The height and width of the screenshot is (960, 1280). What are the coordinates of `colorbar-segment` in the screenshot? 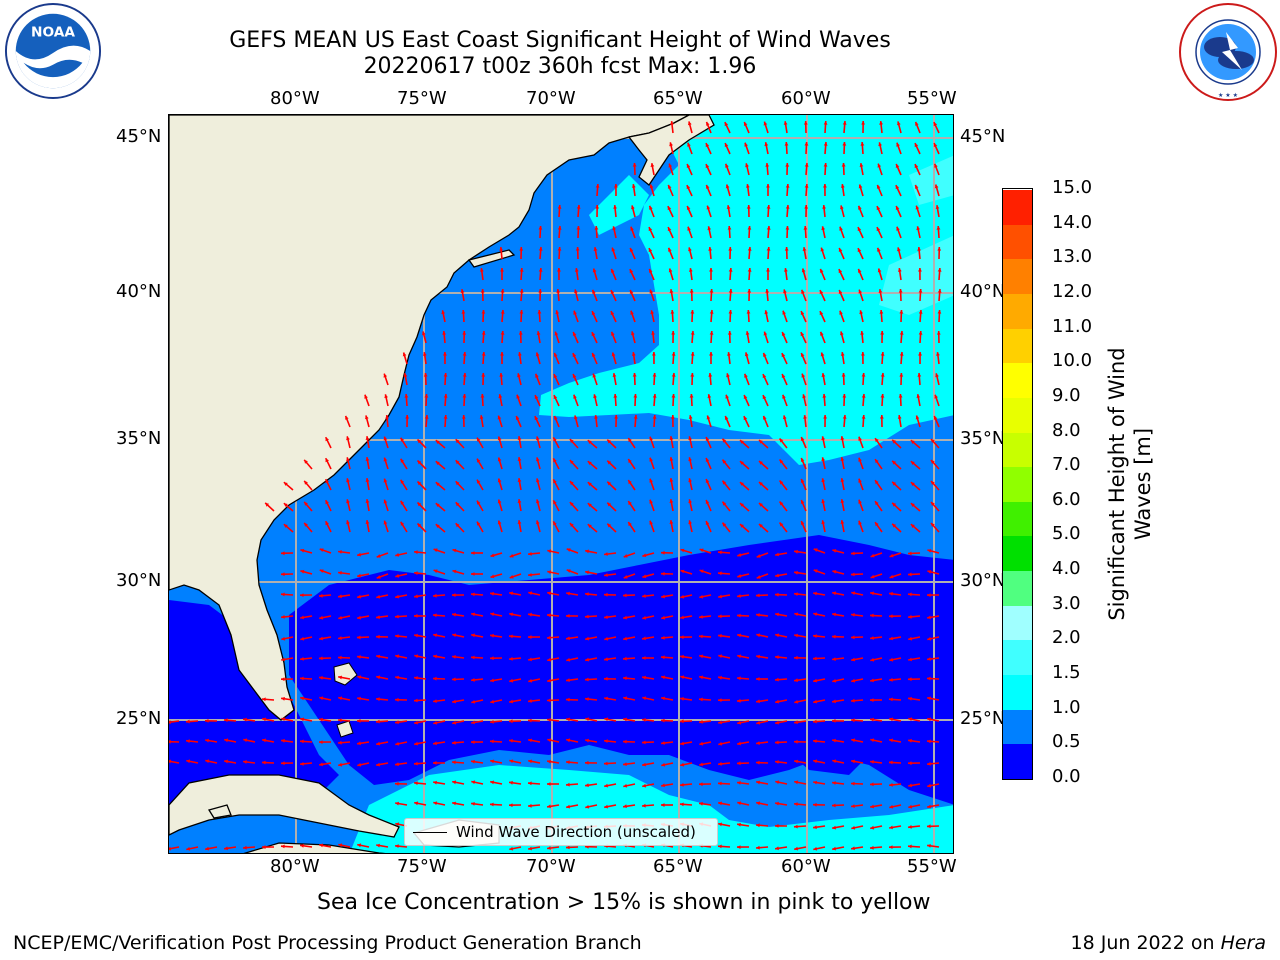 It's located at (1017, 276).